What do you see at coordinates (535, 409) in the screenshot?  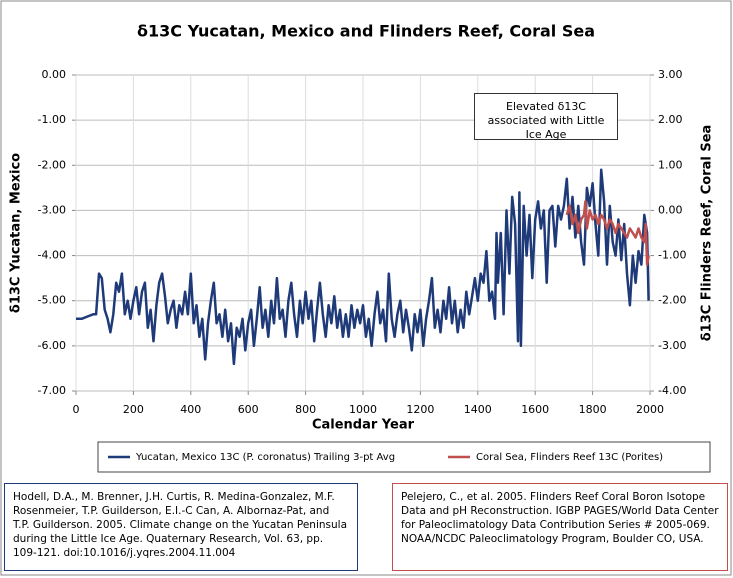 I see `x-tick-label: 1600` at bounding box center [535, 409].